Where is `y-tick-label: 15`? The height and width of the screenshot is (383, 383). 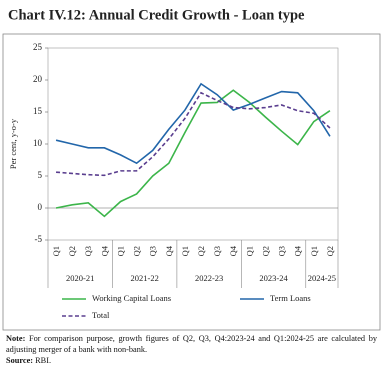 y-tick-label: 15 is located at coordinates (38, 111).